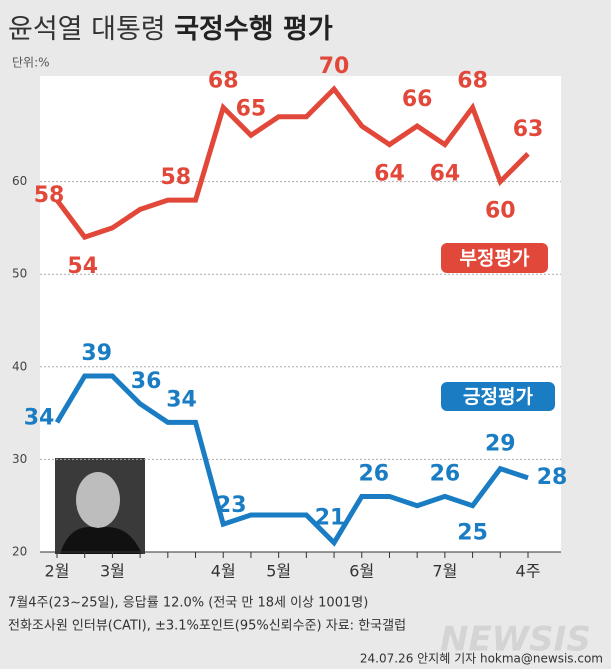 This screenshot has height=669, width=611. What do you see at coordinates (278, 571) in the screenshot?
I see `x-tick-label: 5월` at bounding box center [278, 571].